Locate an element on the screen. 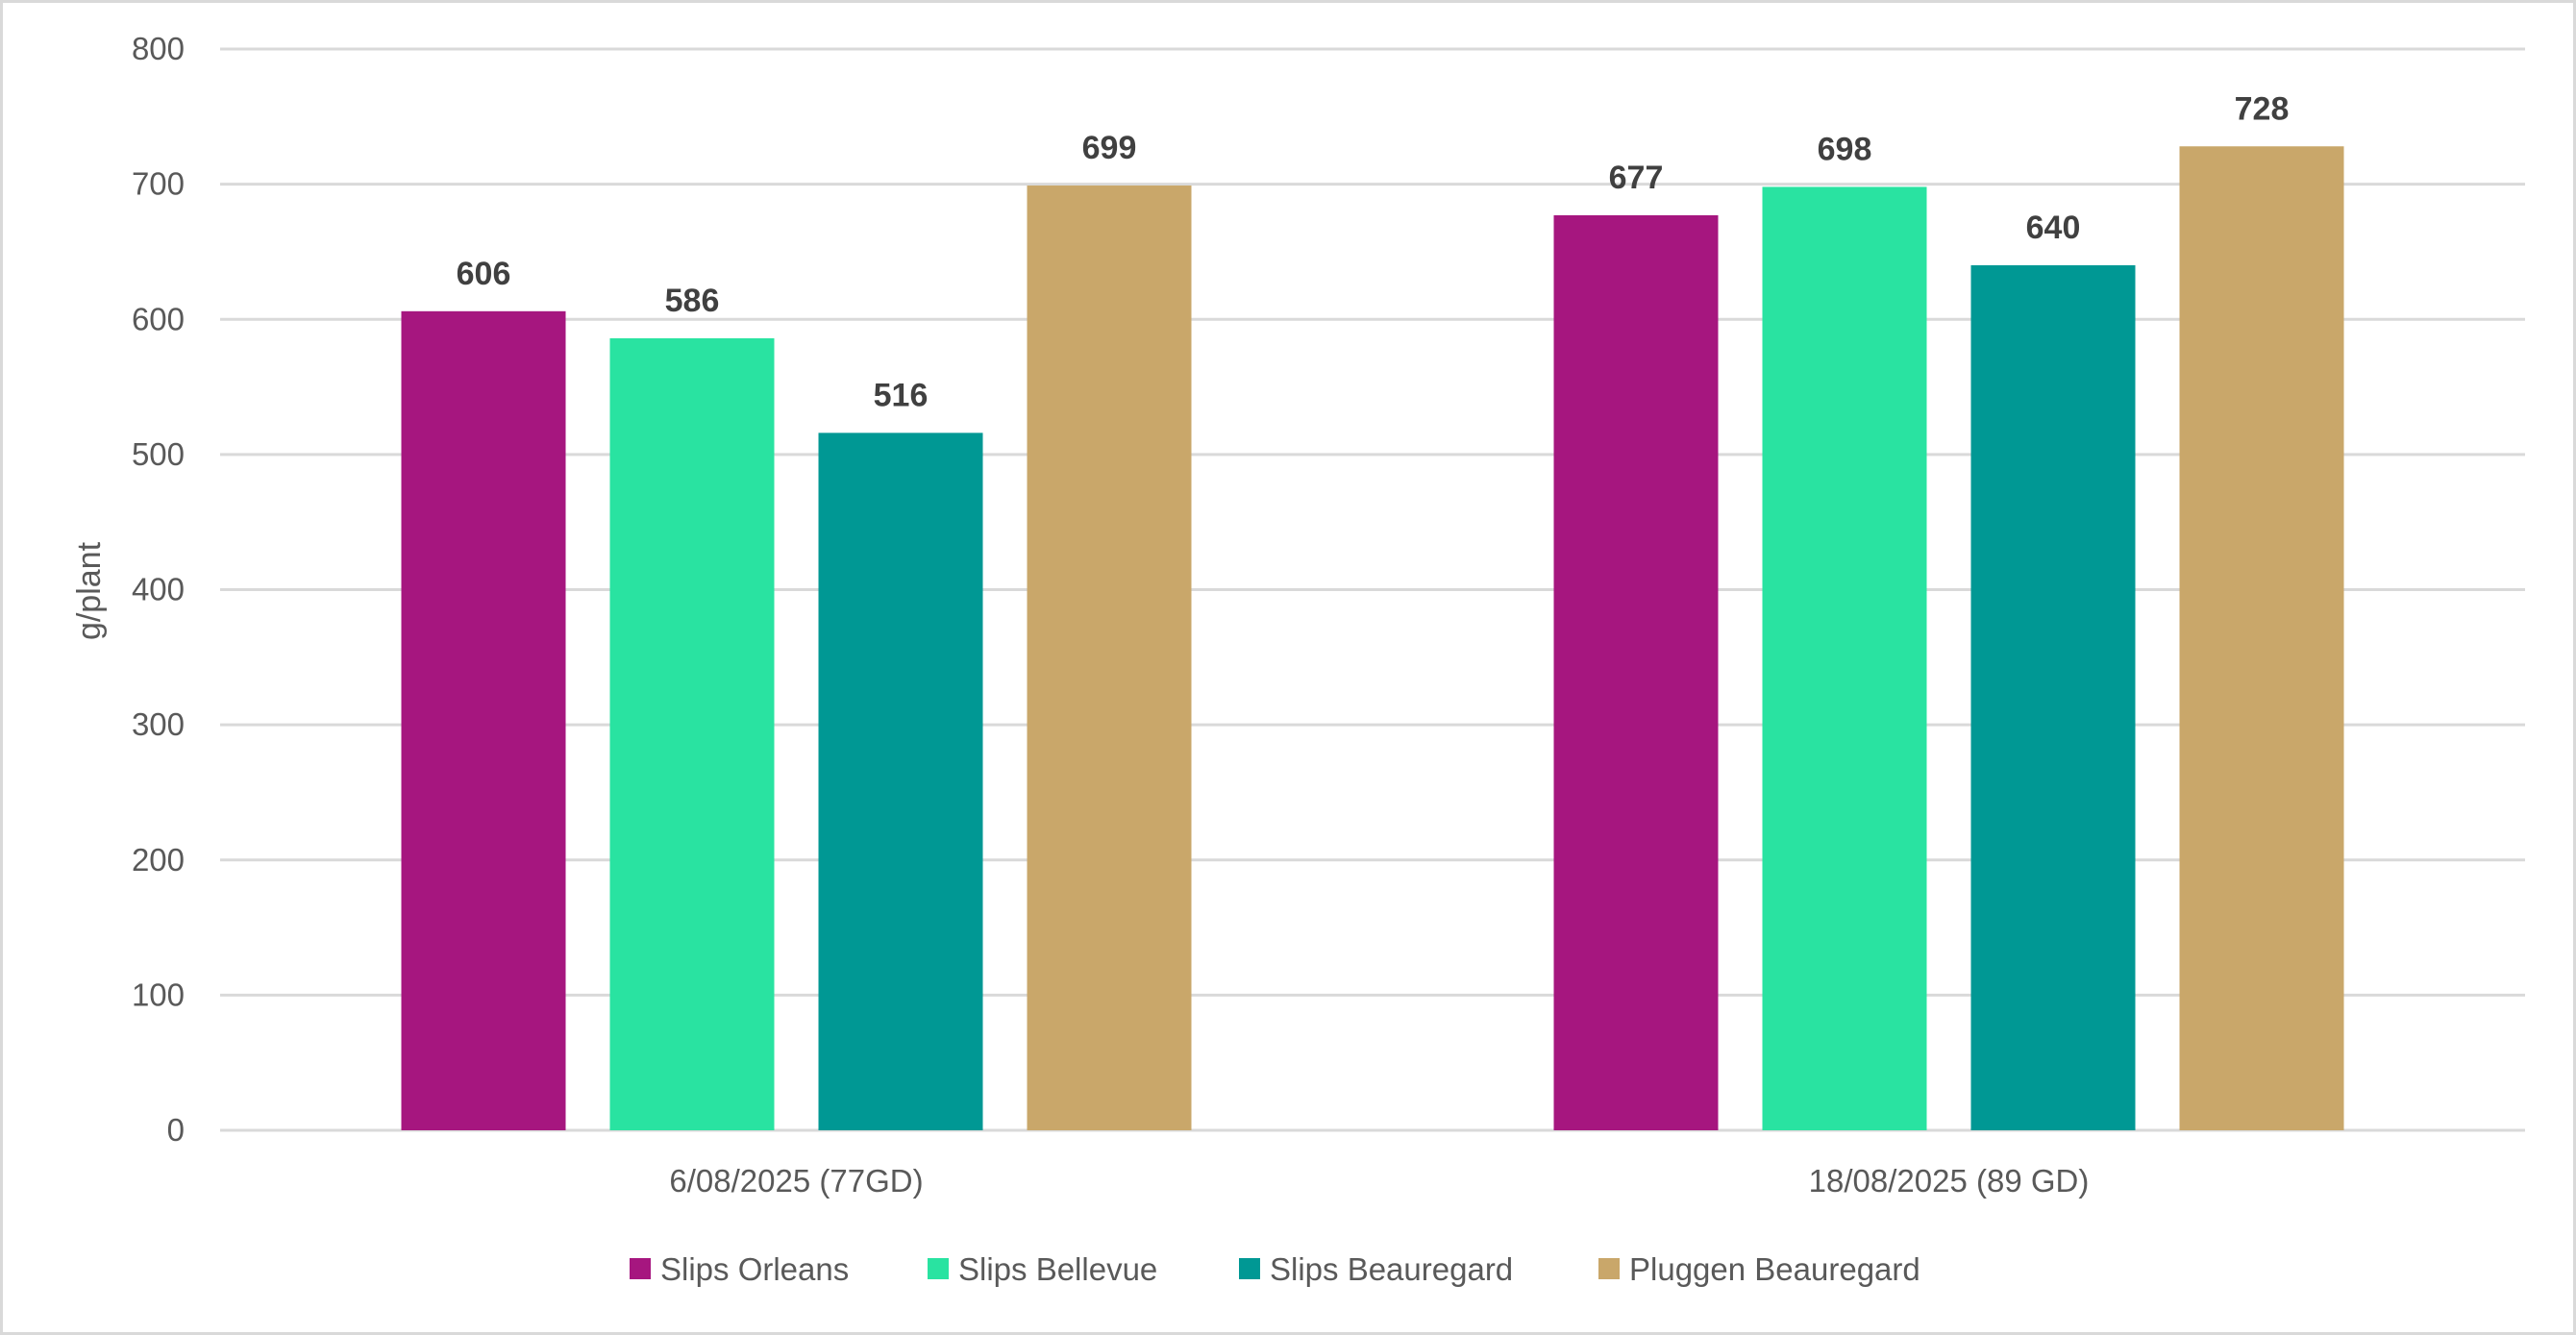  x-category-label: 18/08/2025 (89 GD) is located at coordinates (1950, 1181).